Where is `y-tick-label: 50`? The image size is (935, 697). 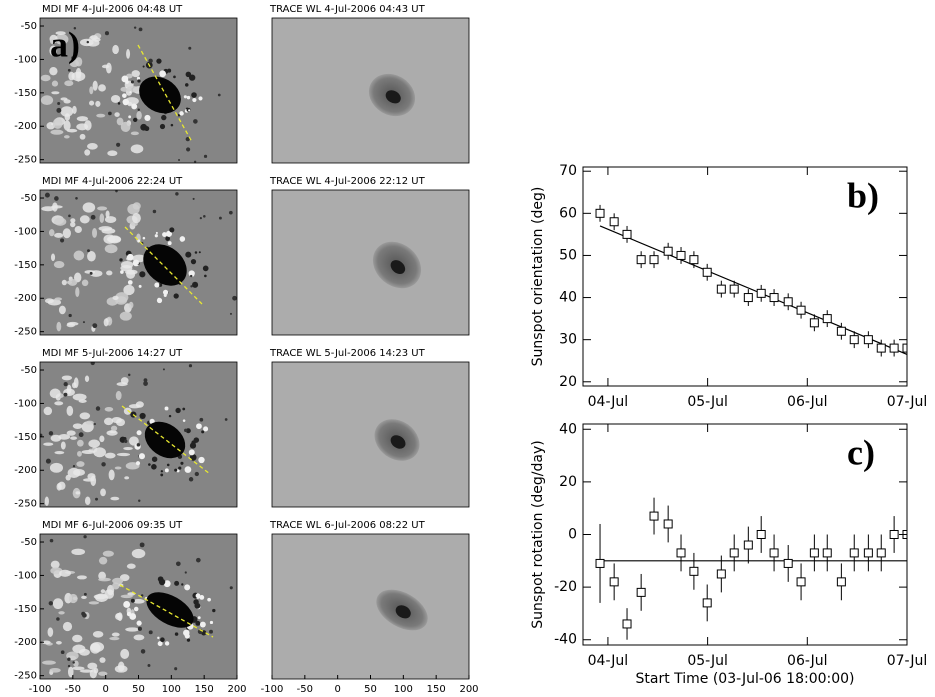 y-tick-label: 50 is located at coordinates (568, 255).